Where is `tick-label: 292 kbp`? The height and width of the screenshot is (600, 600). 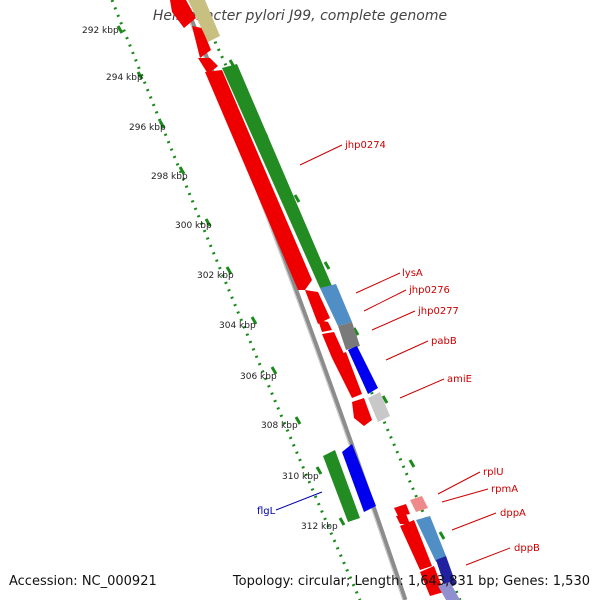
tick-label: 292 kbp is located at coordinates (100, 31).